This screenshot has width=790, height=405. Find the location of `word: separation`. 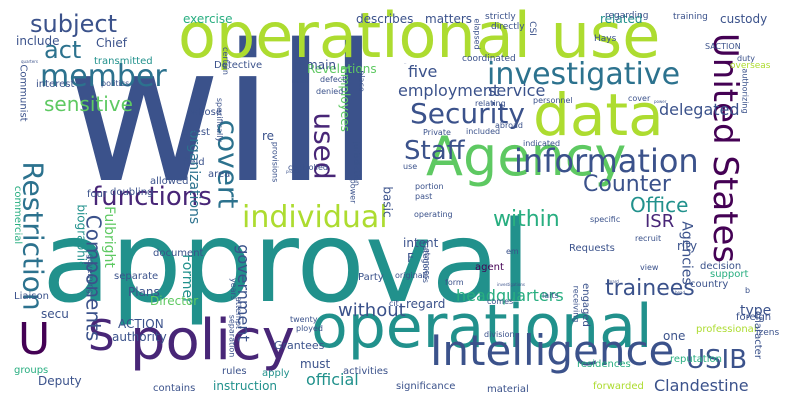

word: separation is located at coordinates (232, 336).